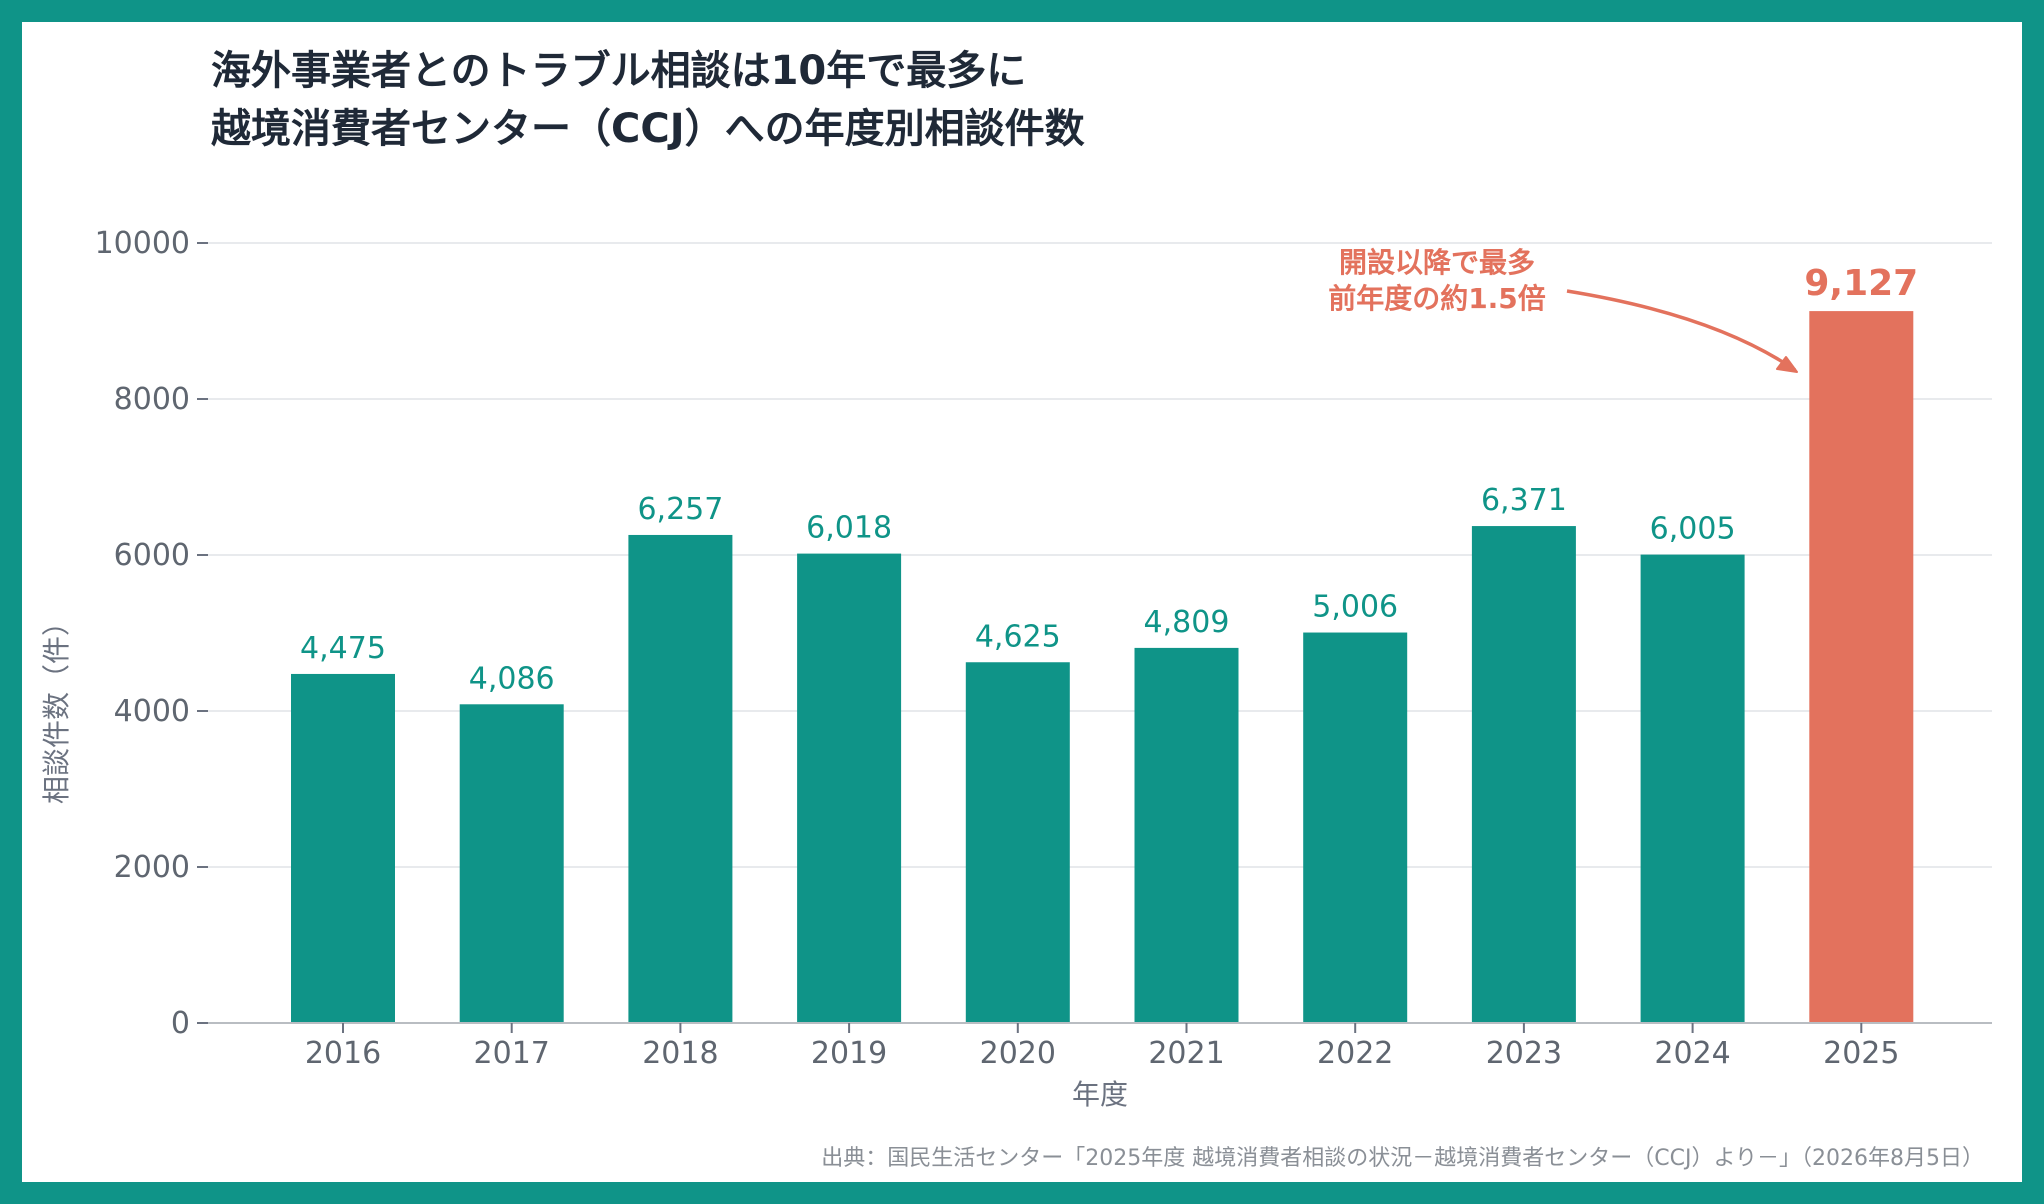 The width and height of the screenshot is (2044, 1204). Describe the element at coordinates (1861, 1053) in the screenshot. I see `x-tick-label-2025: 2025` at that location.